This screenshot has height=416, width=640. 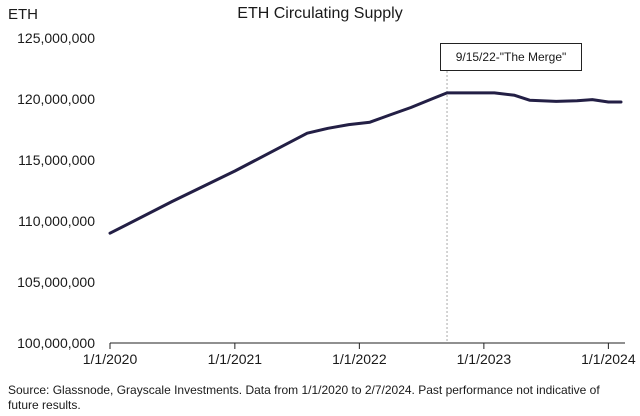 What do you see at coordinates (320, 13) in the screenshot?
I see `chart-title: ETH Circulating Supply` at bounding box center [320, 13].